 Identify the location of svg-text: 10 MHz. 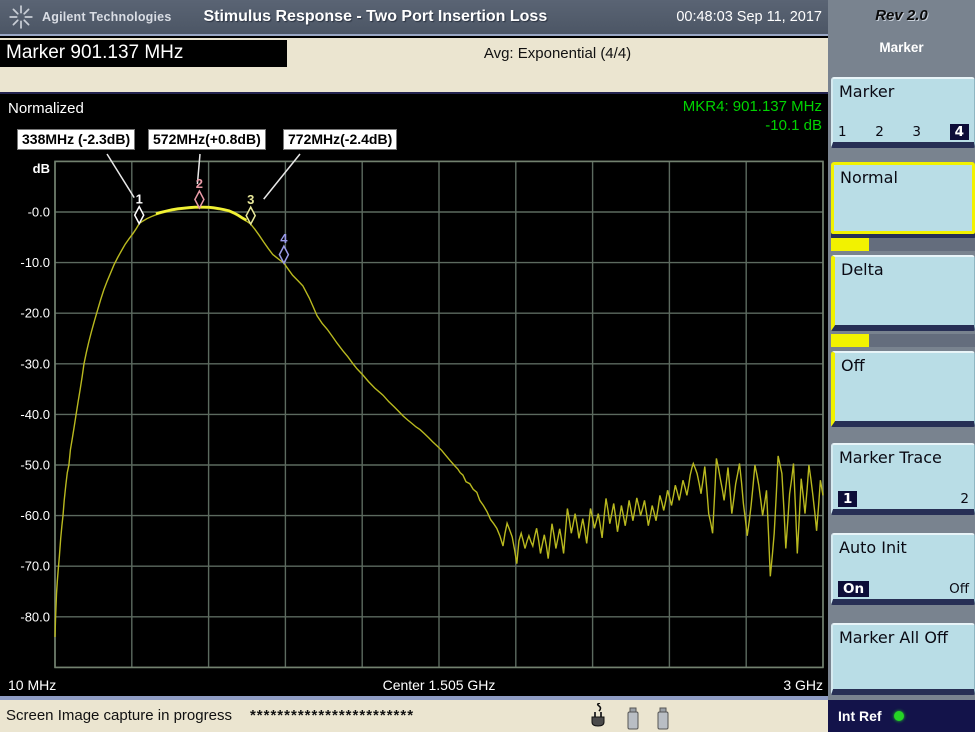
(32, 685).